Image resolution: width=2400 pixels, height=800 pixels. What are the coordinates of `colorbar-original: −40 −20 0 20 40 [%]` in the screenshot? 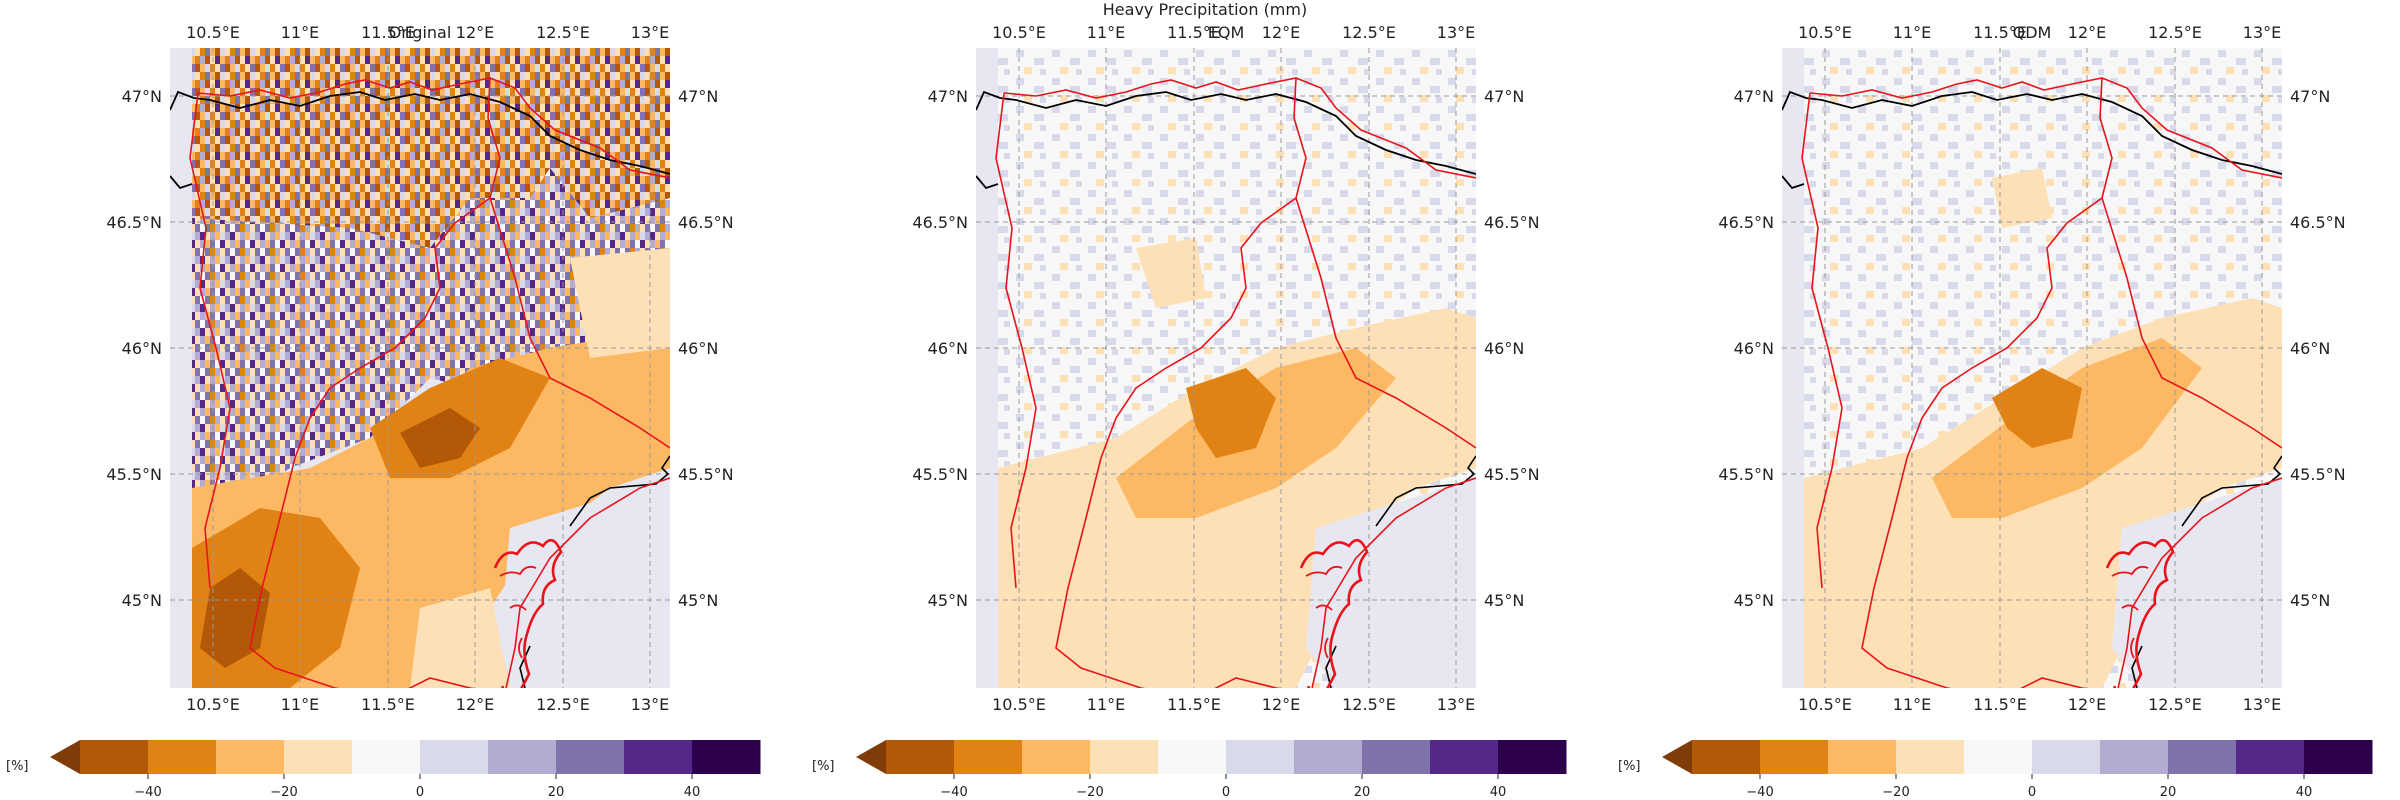 It's located at (383, 770).